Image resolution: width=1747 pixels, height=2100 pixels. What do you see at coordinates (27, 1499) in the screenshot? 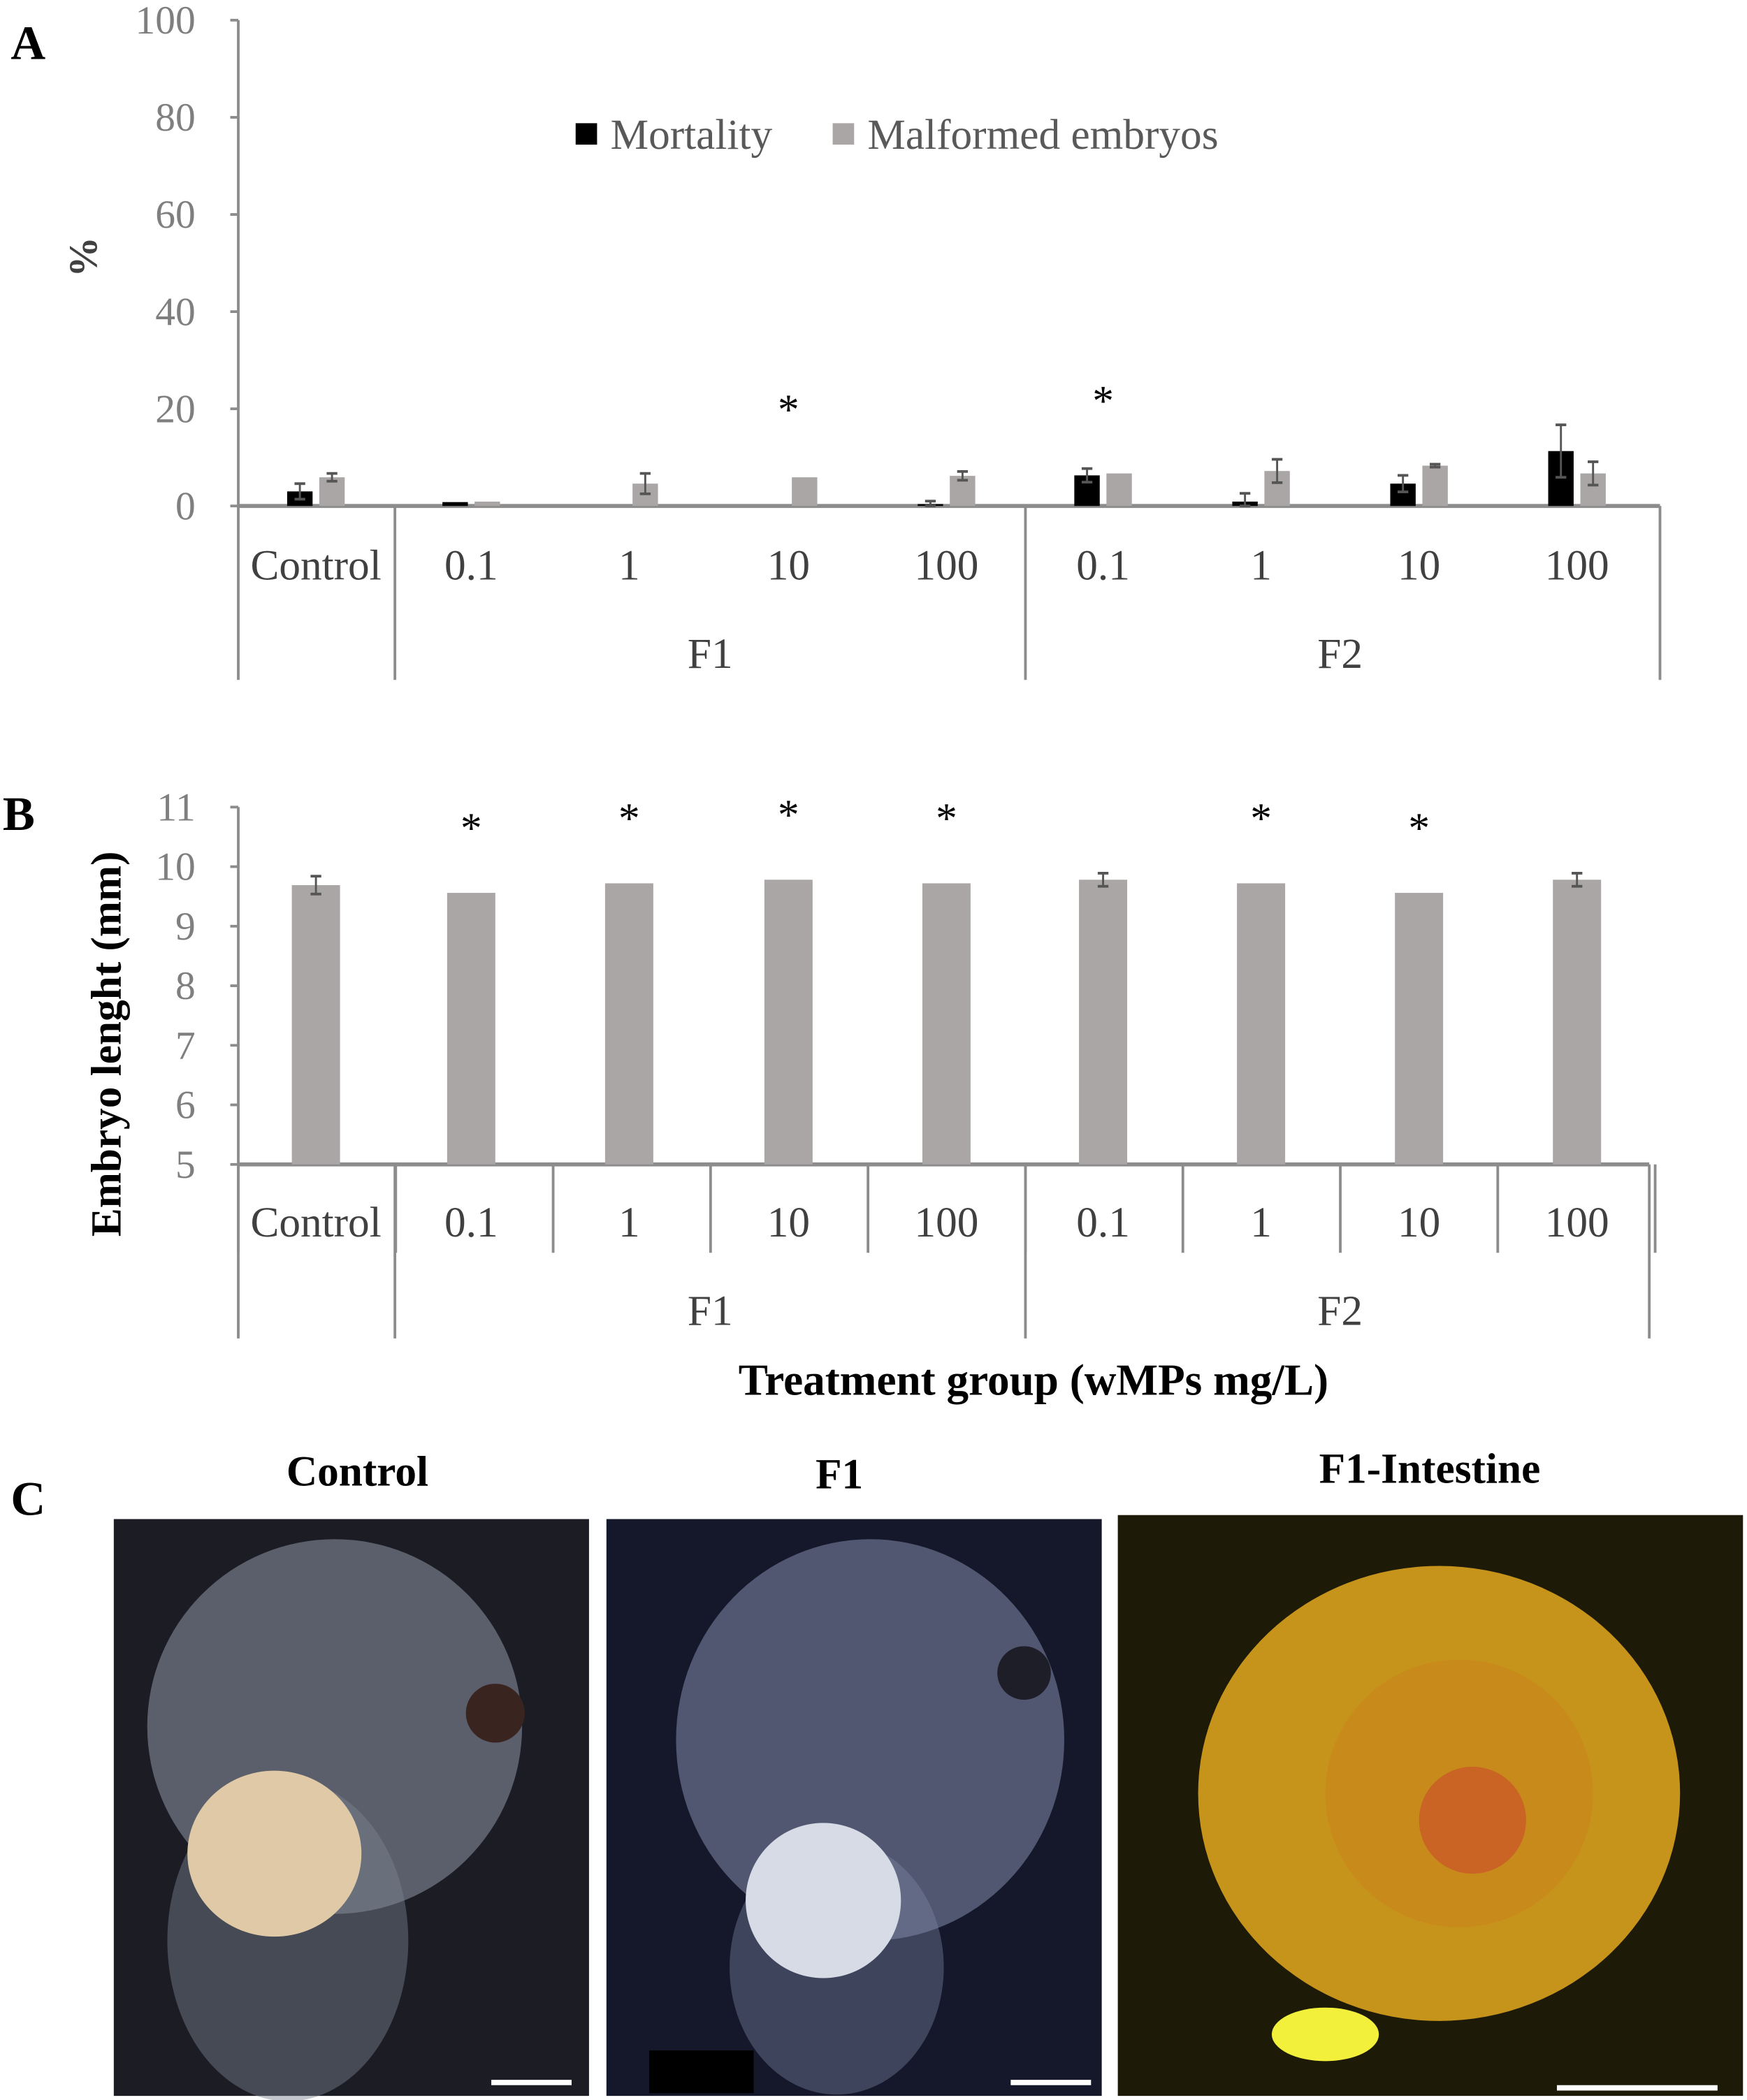
I see `panel-label-c: C` at bounding box center [27, 1499].